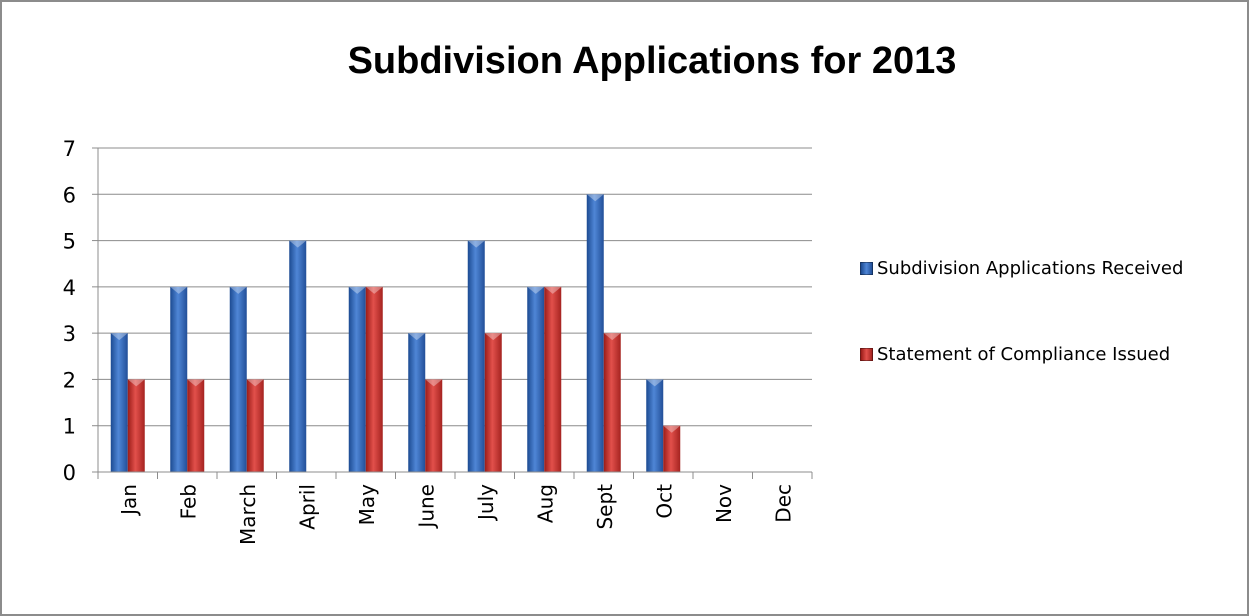 Image resolution: width=1249 pixels, height=616 pixels. What do you see at coordinates (69, 427) in the screenshot?
I see `y-tick-label: 1` at bounding box center [69, 427].